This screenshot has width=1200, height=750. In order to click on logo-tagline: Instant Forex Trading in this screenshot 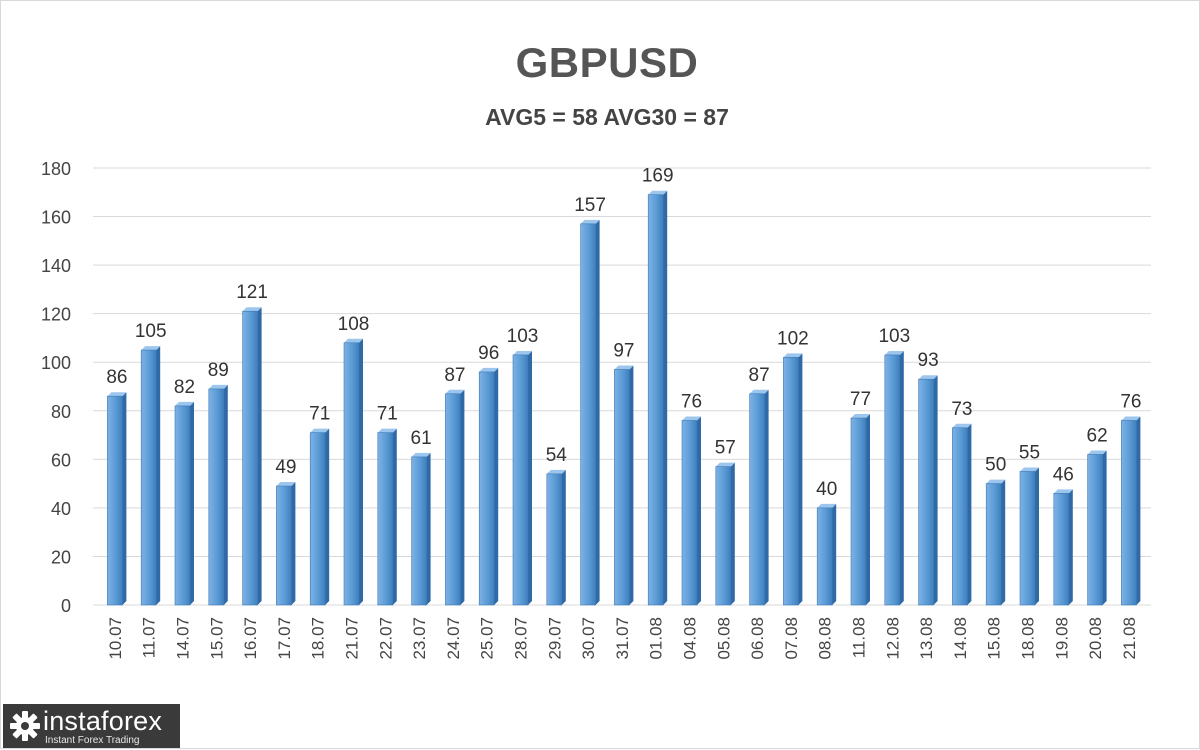, I will do `click(92, 740)`.